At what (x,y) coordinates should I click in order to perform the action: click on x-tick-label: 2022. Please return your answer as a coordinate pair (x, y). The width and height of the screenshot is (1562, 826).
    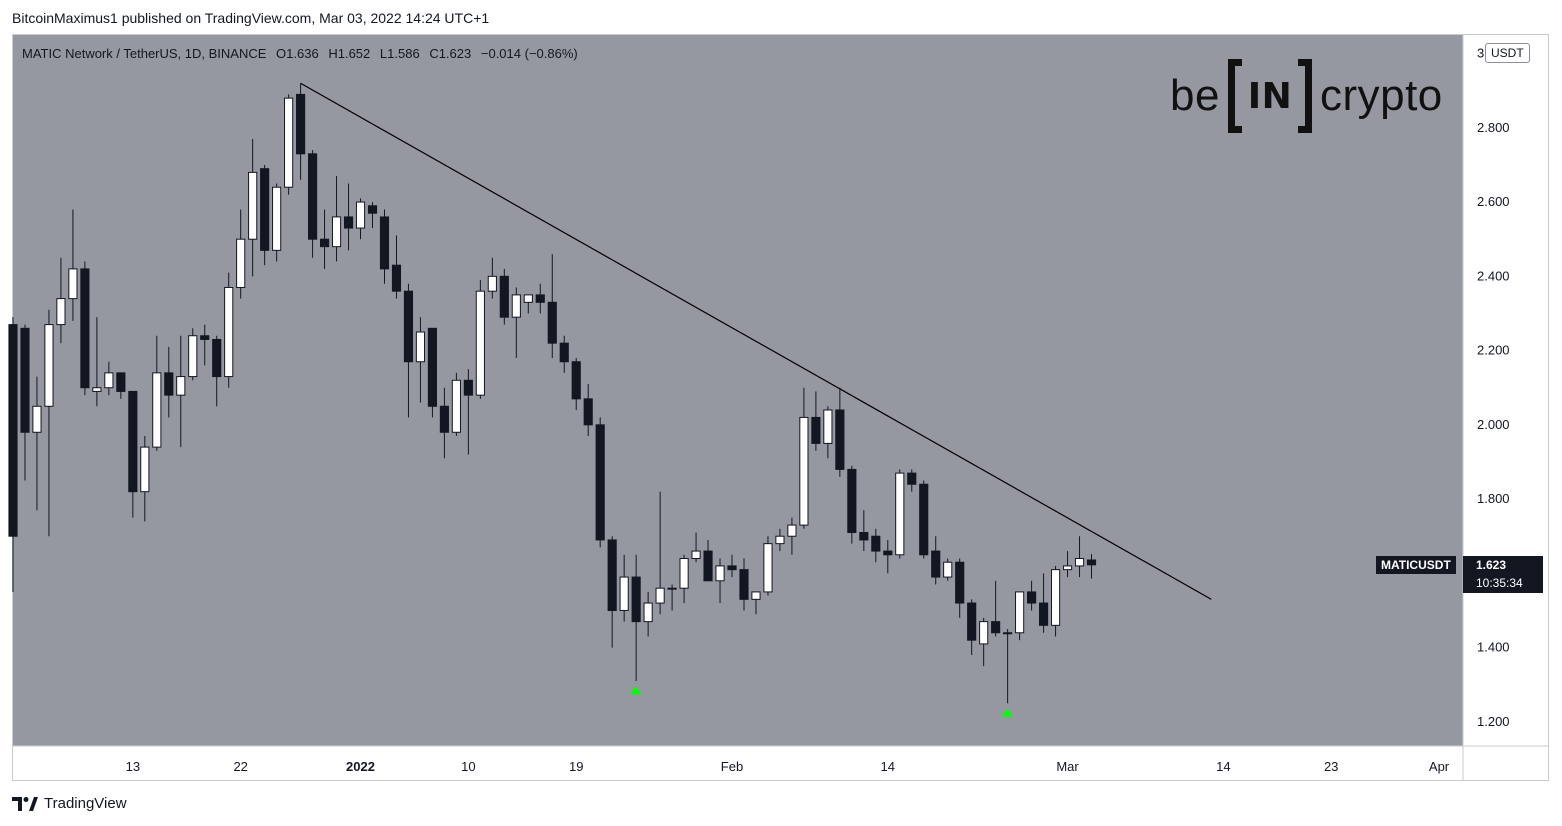
    Looking at the image, I should click on (360, 766).